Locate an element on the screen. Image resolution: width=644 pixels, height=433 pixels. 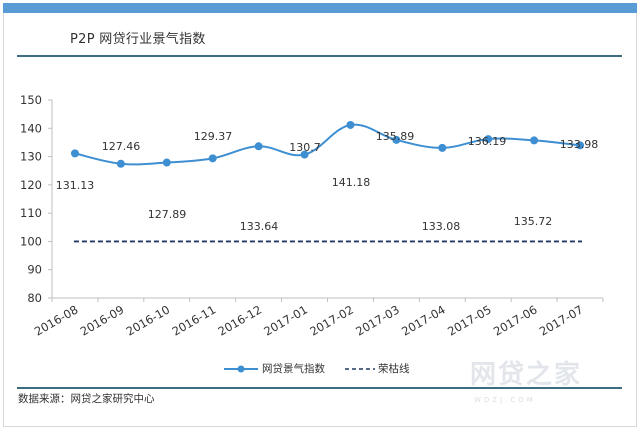
data-label: 135.72 is located at coordinates (533, 221).